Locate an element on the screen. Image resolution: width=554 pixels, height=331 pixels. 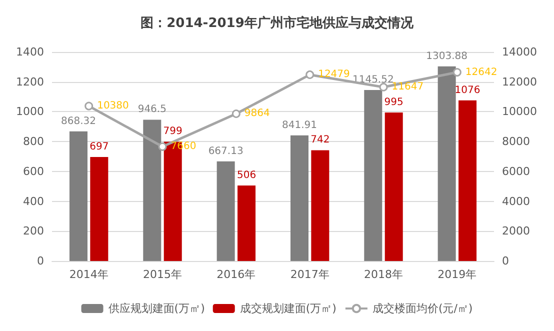
y-tick-label: 400 is located at coordinates (33, 201).